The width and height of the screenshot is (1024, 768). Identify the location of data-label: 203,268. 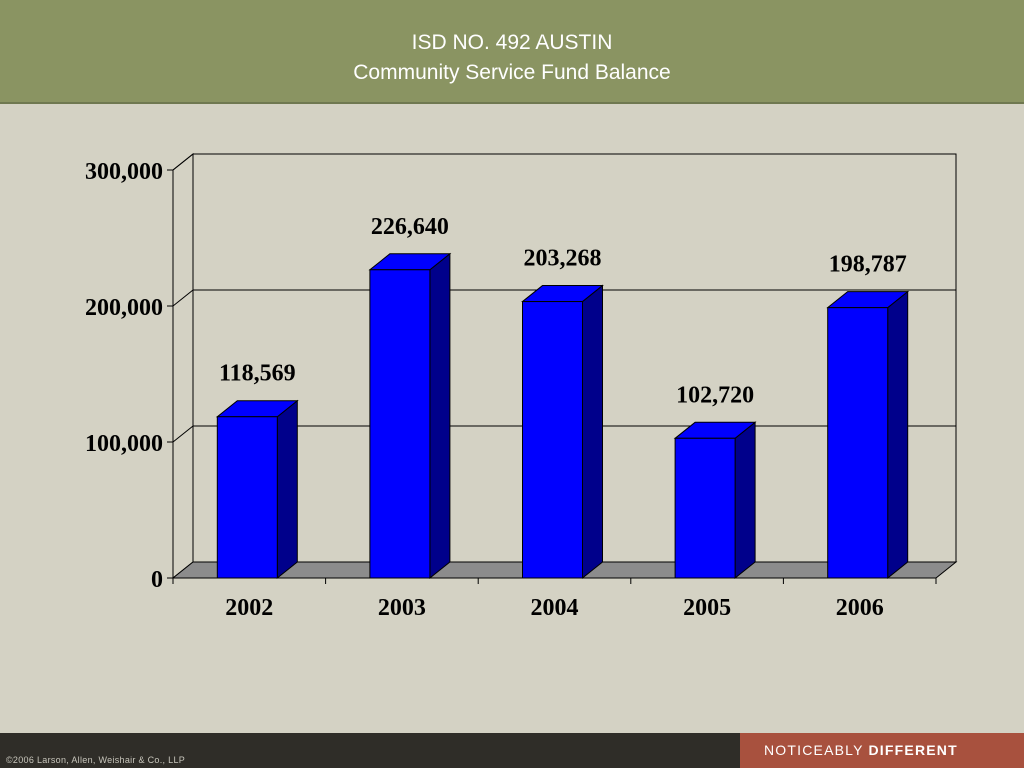
(563, 259).